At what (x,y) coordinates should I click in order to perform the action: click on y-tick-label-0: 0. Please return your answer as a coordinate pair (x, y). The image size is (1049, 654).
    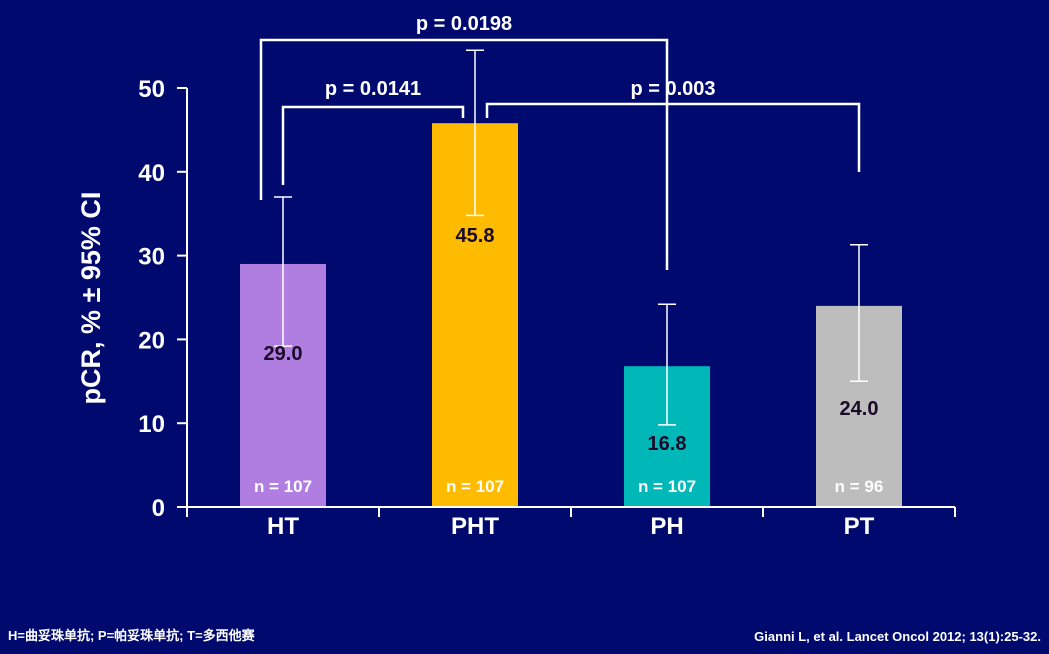
    Looking at the image, I should click on (158, 508).